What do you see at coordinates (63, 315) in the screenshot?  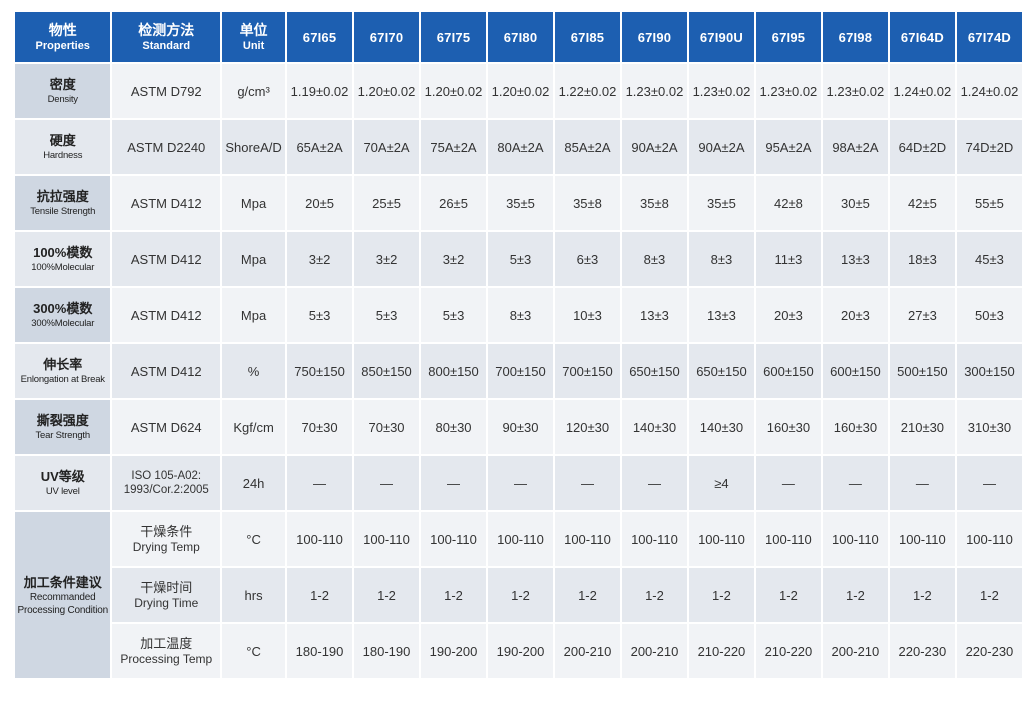 I see `property-cell: 300%模数 300%Molecular` at bounding box center [63, 315].